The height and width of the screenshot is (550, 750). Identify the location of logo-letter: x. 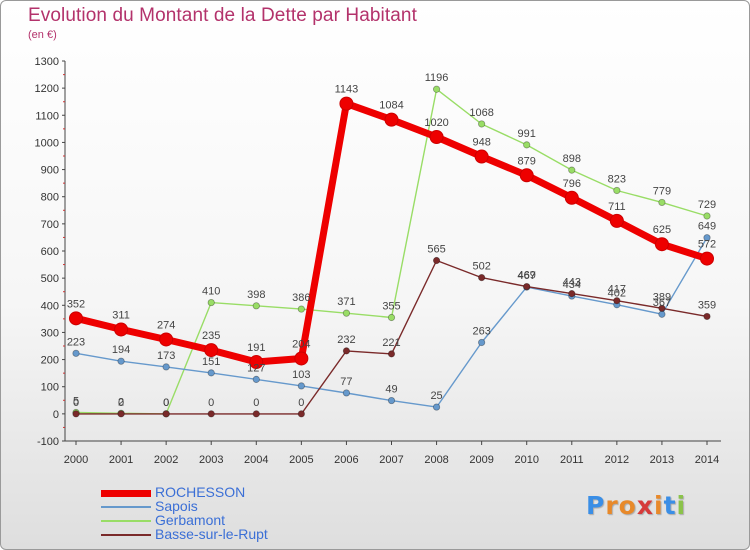
(645, 505).